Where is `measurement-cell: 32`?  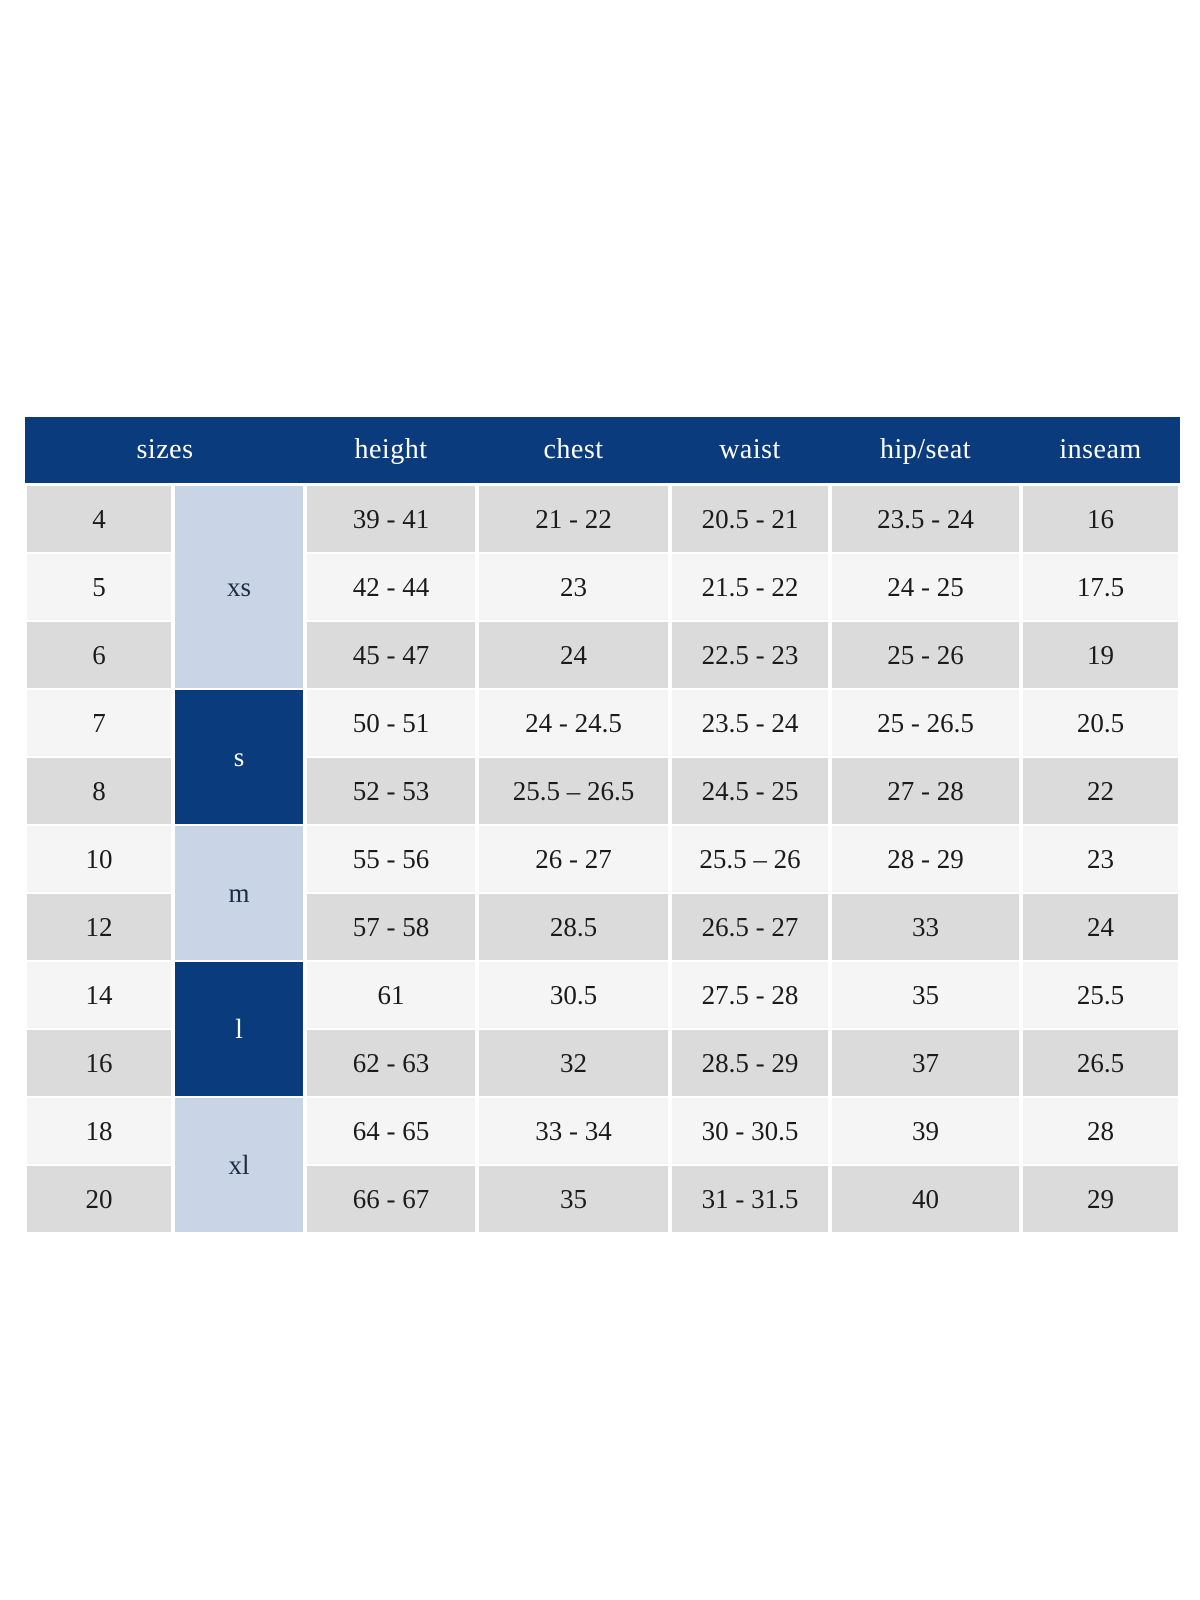
measurement-cell: 32 is located at coordinates (573, 1063).